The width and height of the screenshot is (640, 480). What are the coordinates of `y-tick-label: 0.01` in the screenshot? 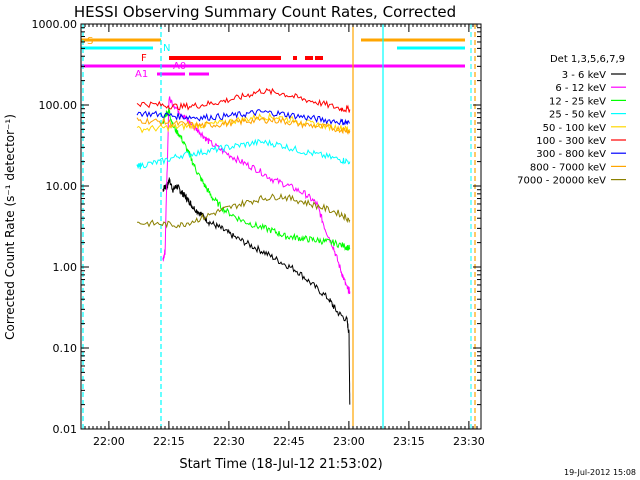 It's located at (65, 429).